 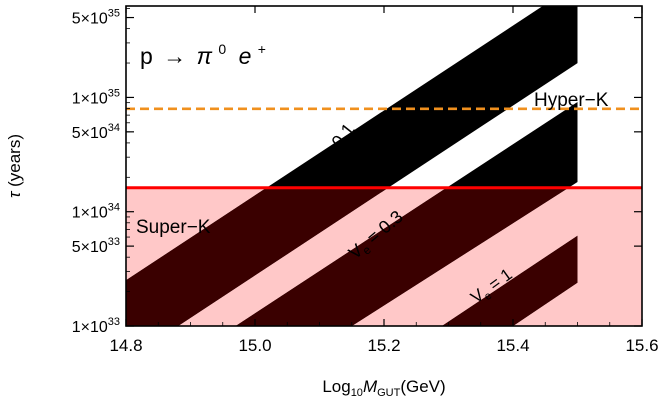 I want to click on title-arrow: →, so click(x=174, y=56).